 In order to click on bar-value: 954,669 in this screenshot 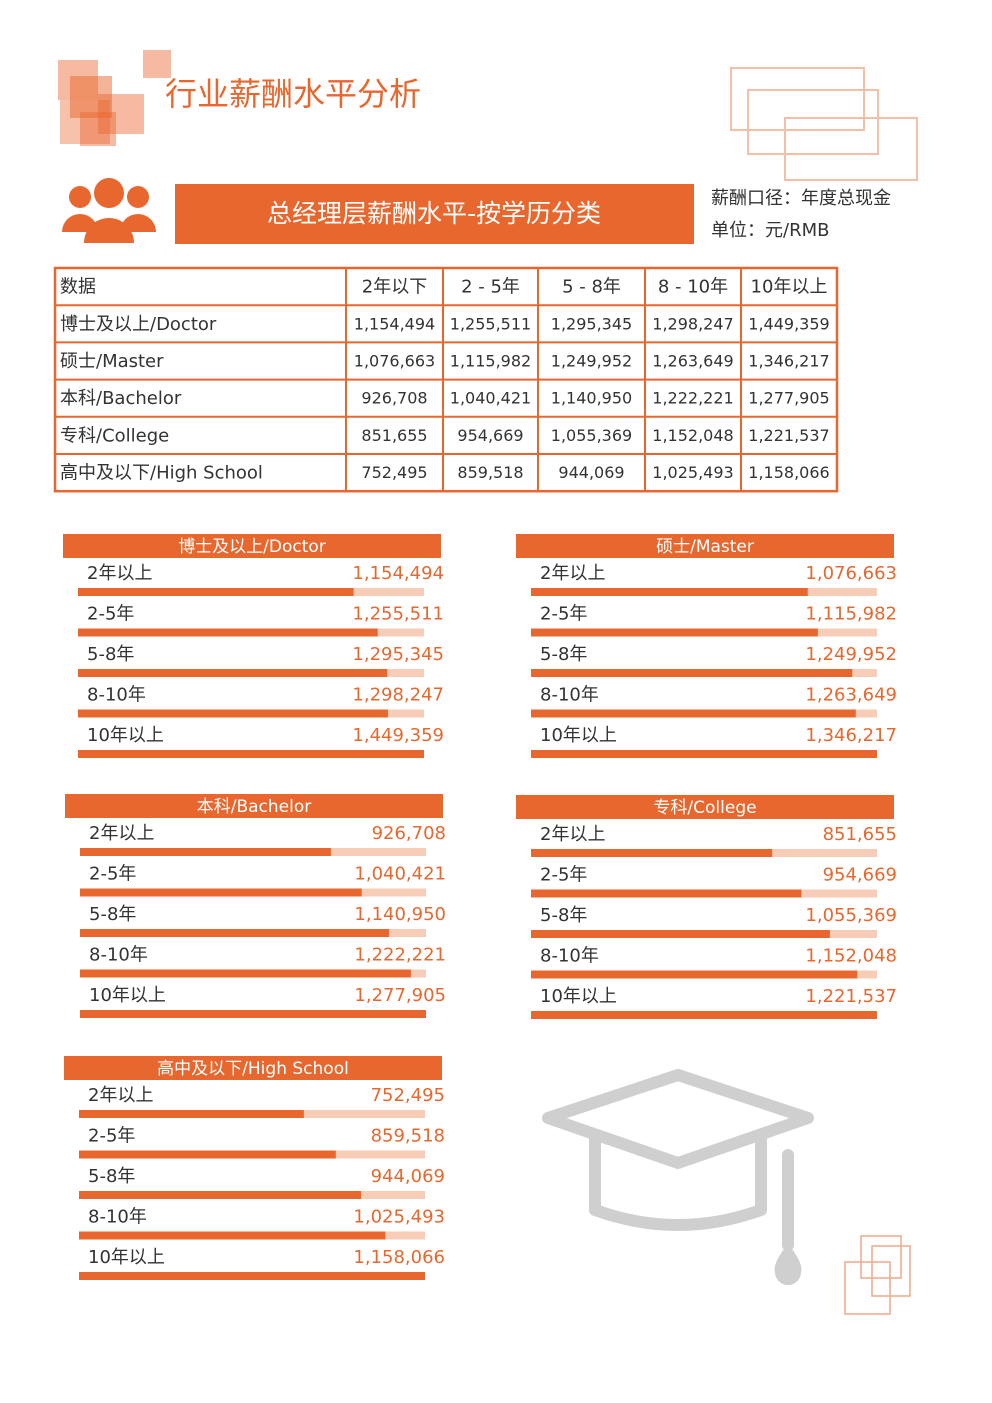, I will do `click(860, 875)`.